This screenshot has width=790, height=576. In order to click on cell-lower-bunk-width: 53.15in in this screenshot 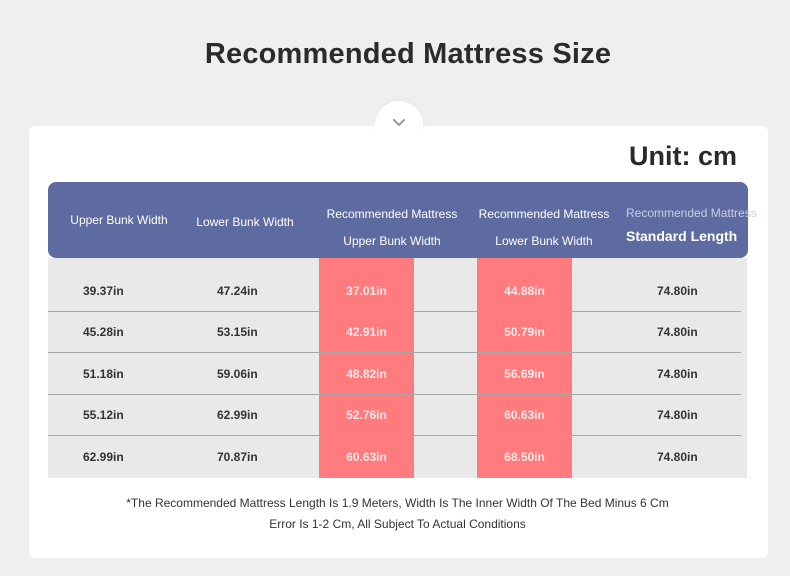, I will do `click(237, 332)`.